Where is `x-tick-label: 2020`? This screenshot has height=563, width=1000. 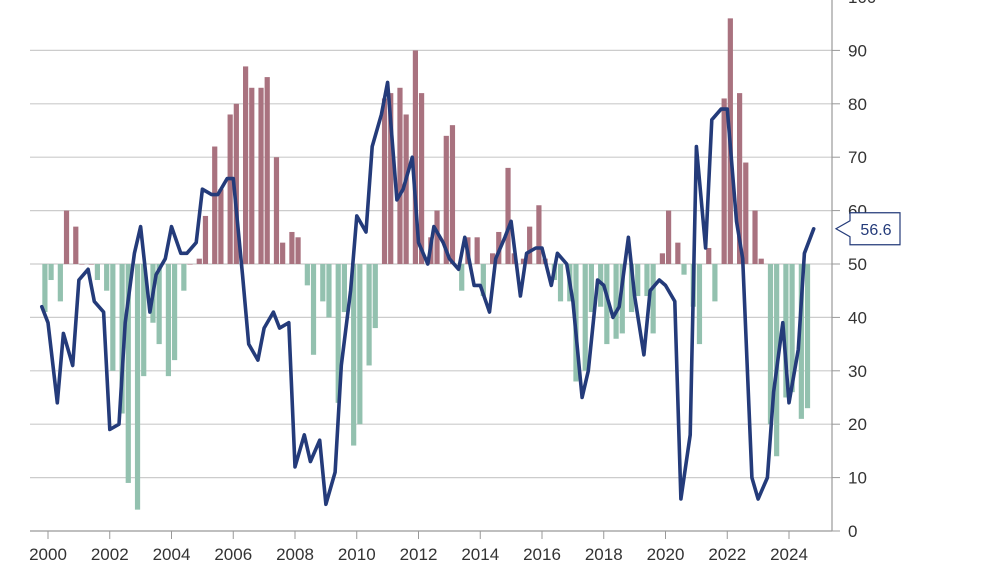 x-tick-label: 2020 is located at coordinates (666, 554).